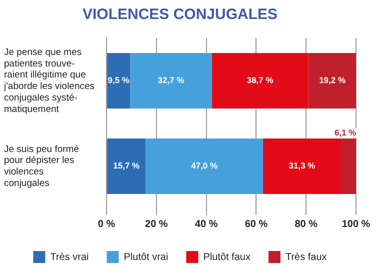 This screenshot has height=277, width=386. What do you see at coordinates (156, 224) in the screenshot?
I see `x-tick-label: 20 %` at bounding box center [156, 224].